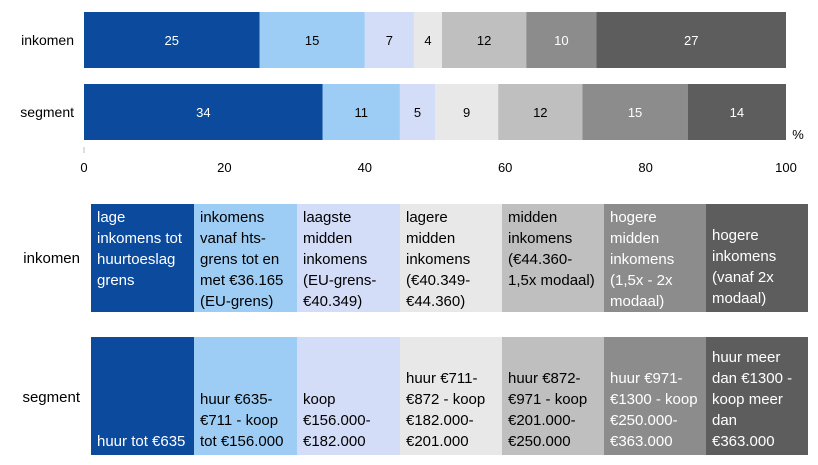  What do you see at coordinates (142, 396) in the screenshot?
I see `legend-cell: huur tot €635` at bounding box center [142, 396].